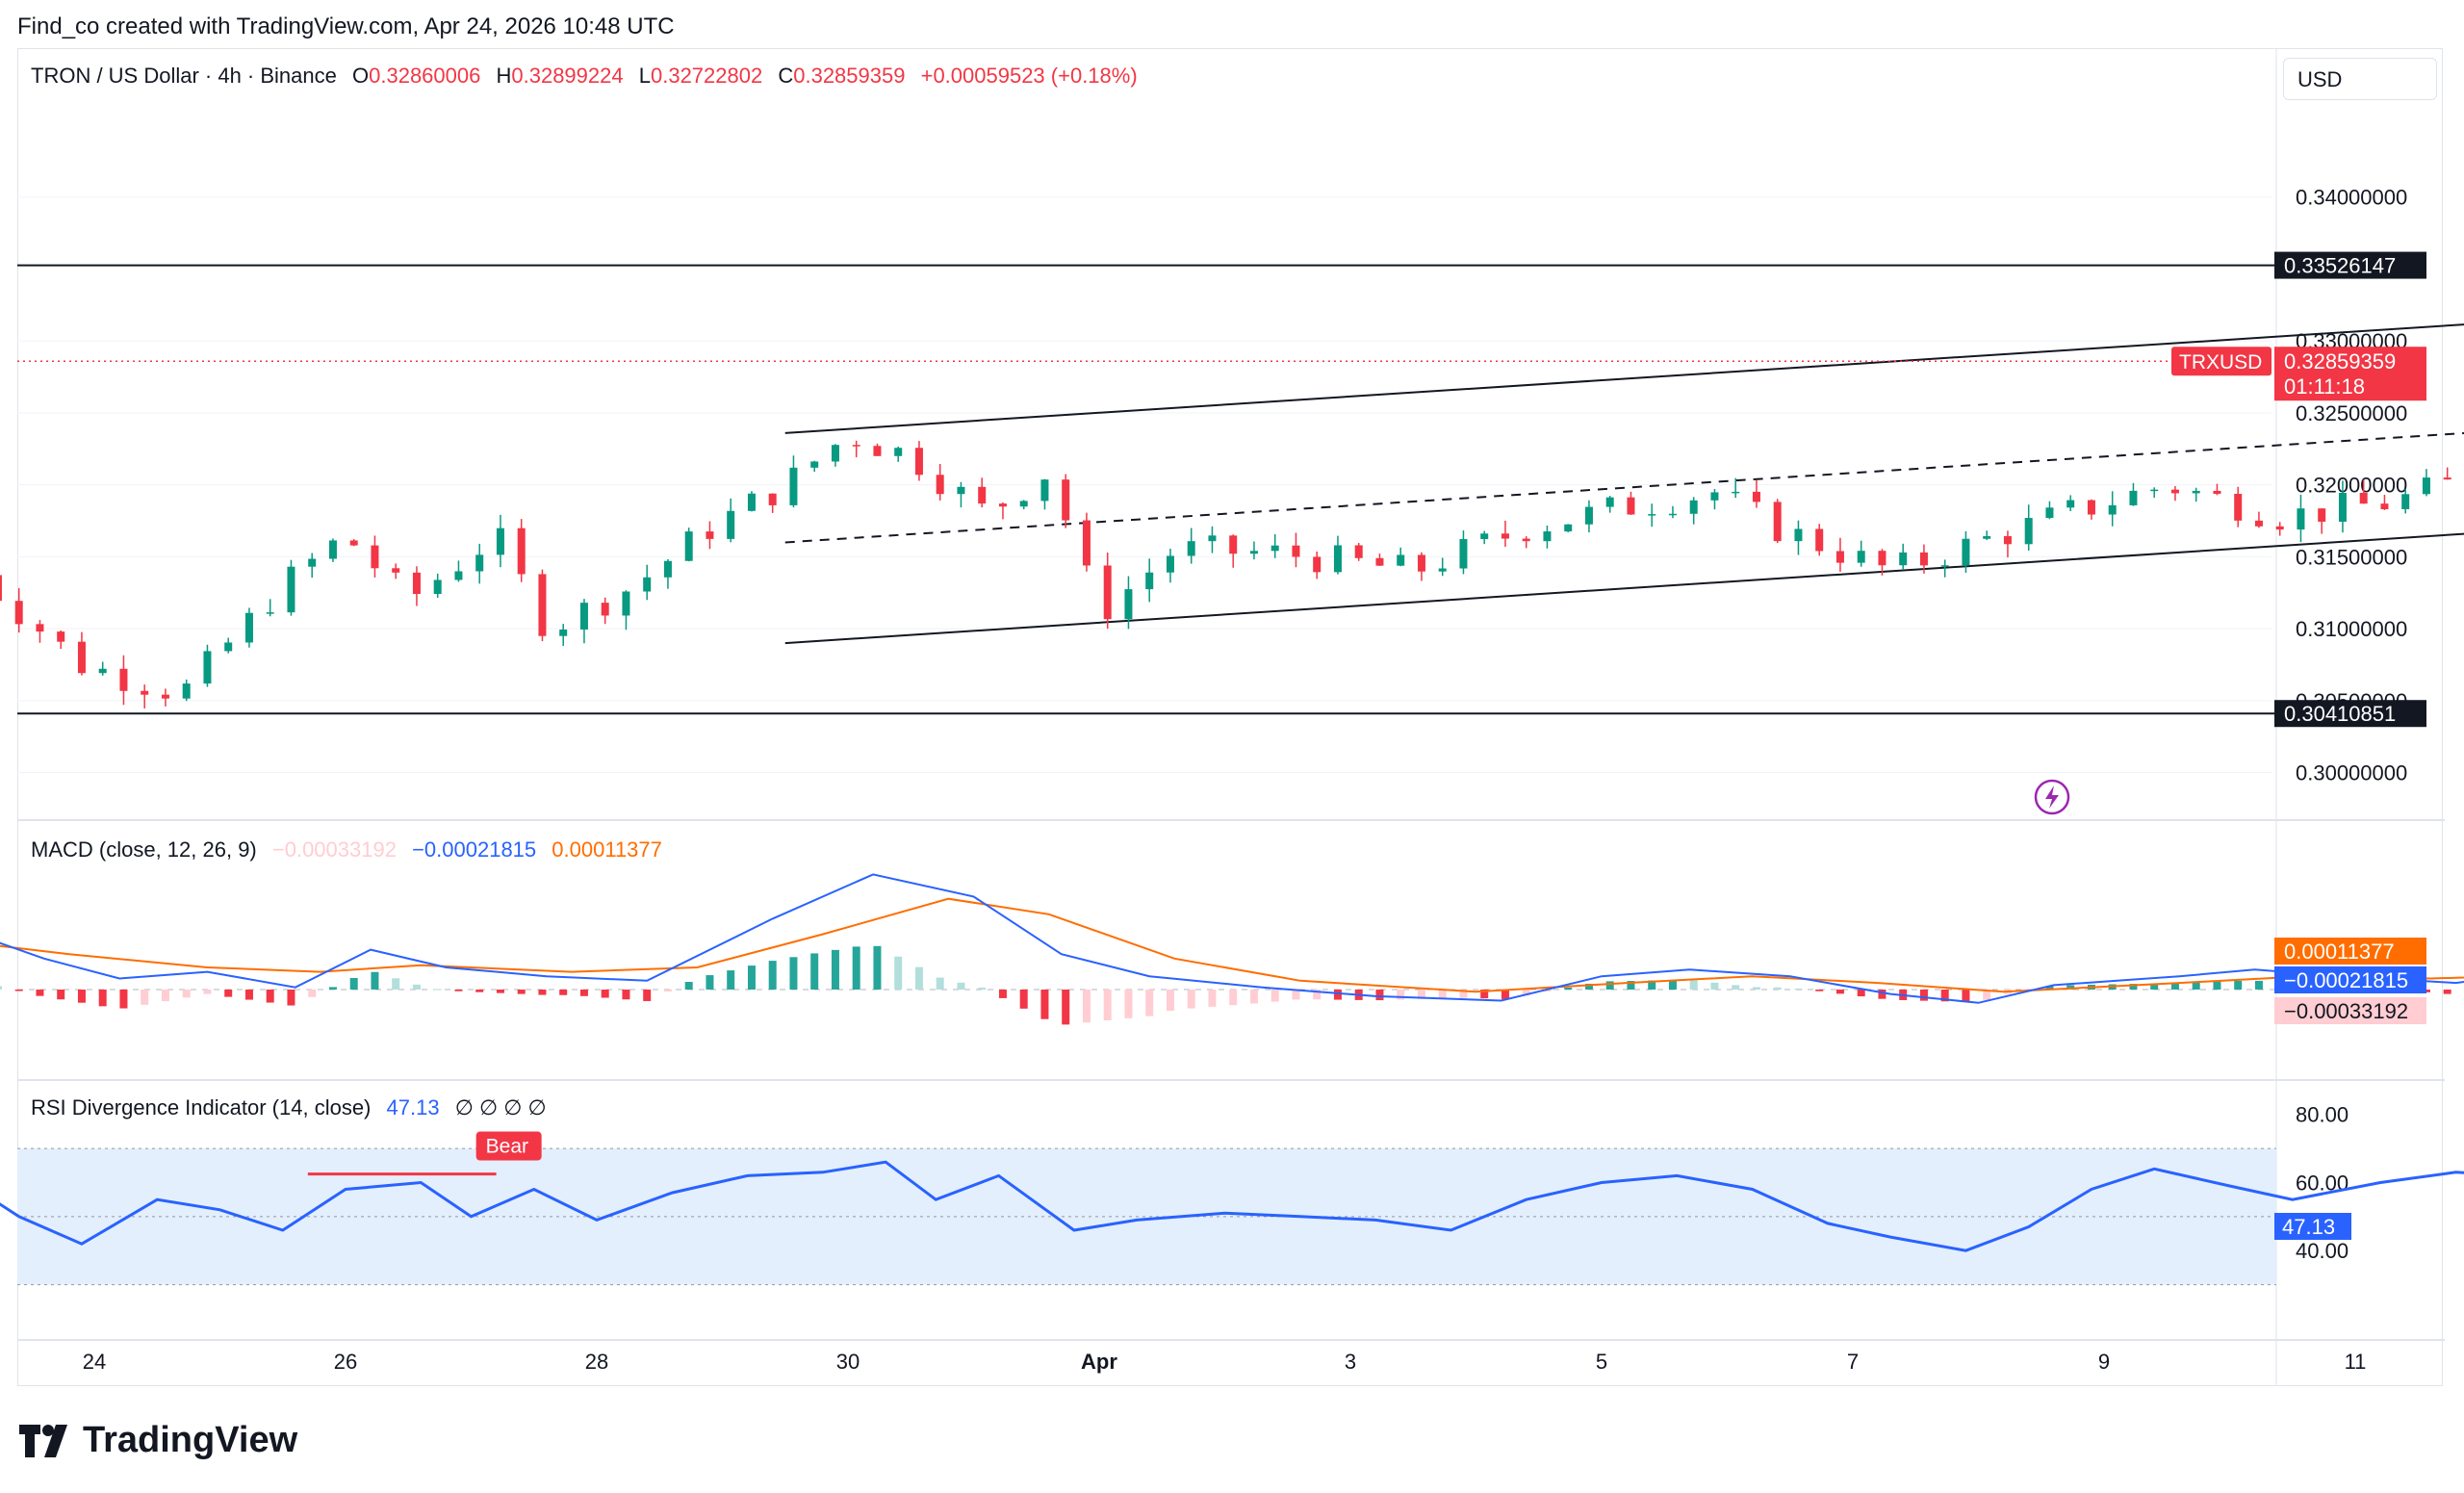  What do you see at coordinates (1624, 378) in the screenshot?
I see `channel-upper-line` at bounding box center [1624, 378].